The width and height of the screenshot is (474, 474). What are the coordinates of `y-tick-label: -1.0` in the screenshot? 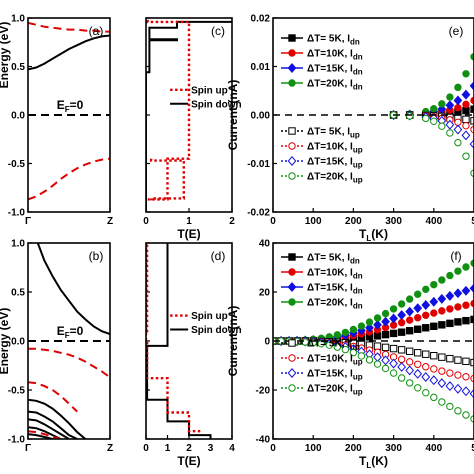 It's located at (17, 213).